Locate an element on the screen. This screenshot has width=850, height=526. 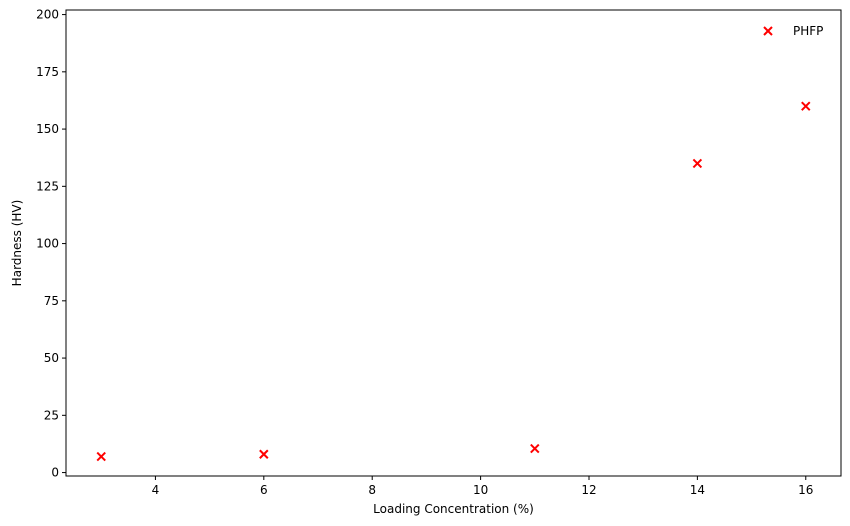
legend-marker-icon is located at coordinates (768, 31).